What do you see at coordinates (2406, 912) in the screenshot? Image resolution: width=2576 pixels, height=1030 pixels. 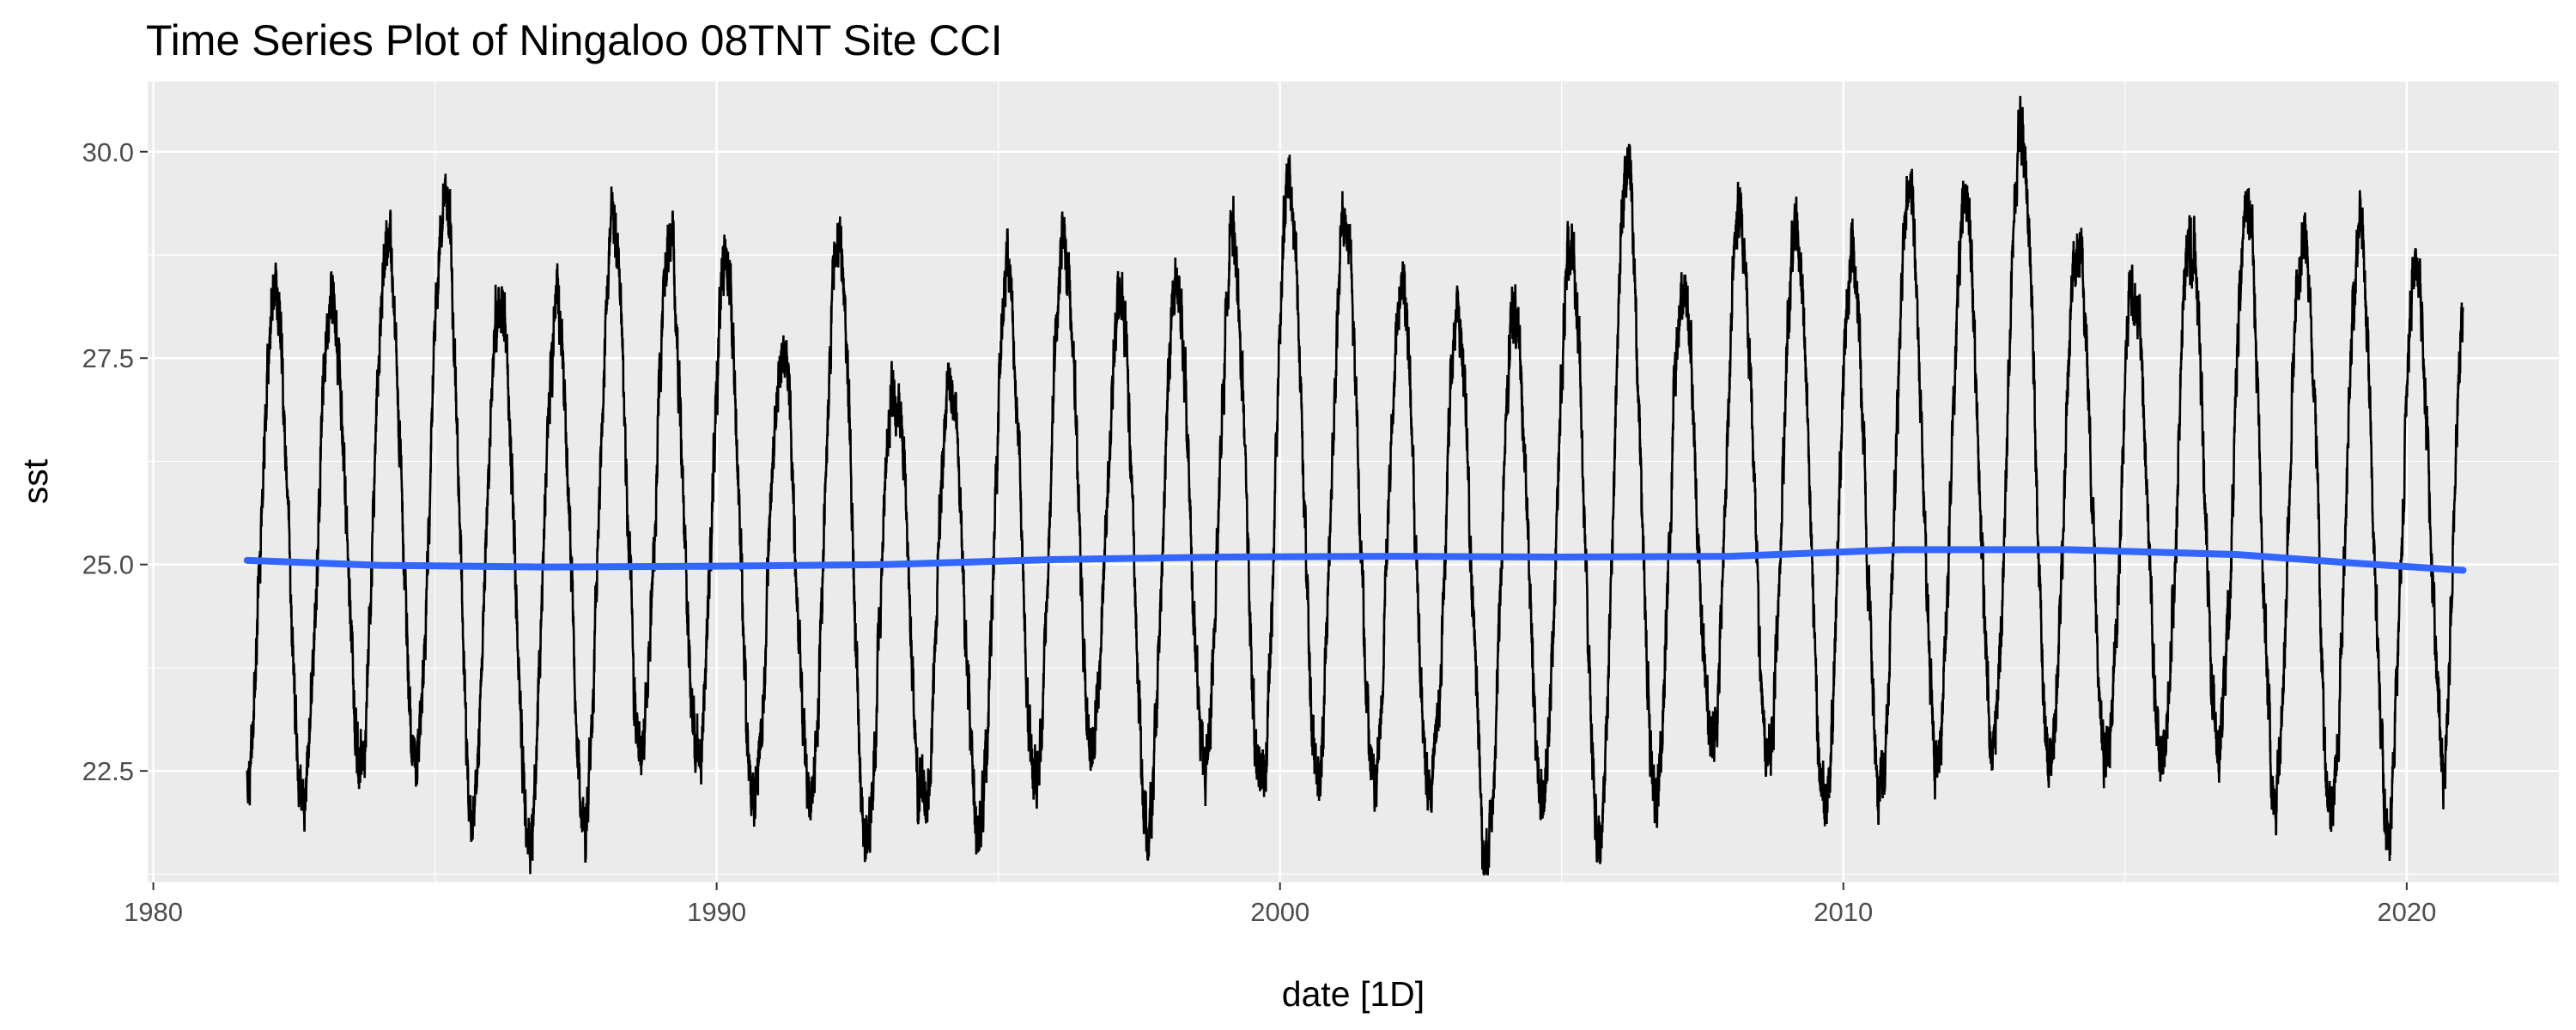 I see `x-tick-label: 2020` at bounding box center [2406, 912].